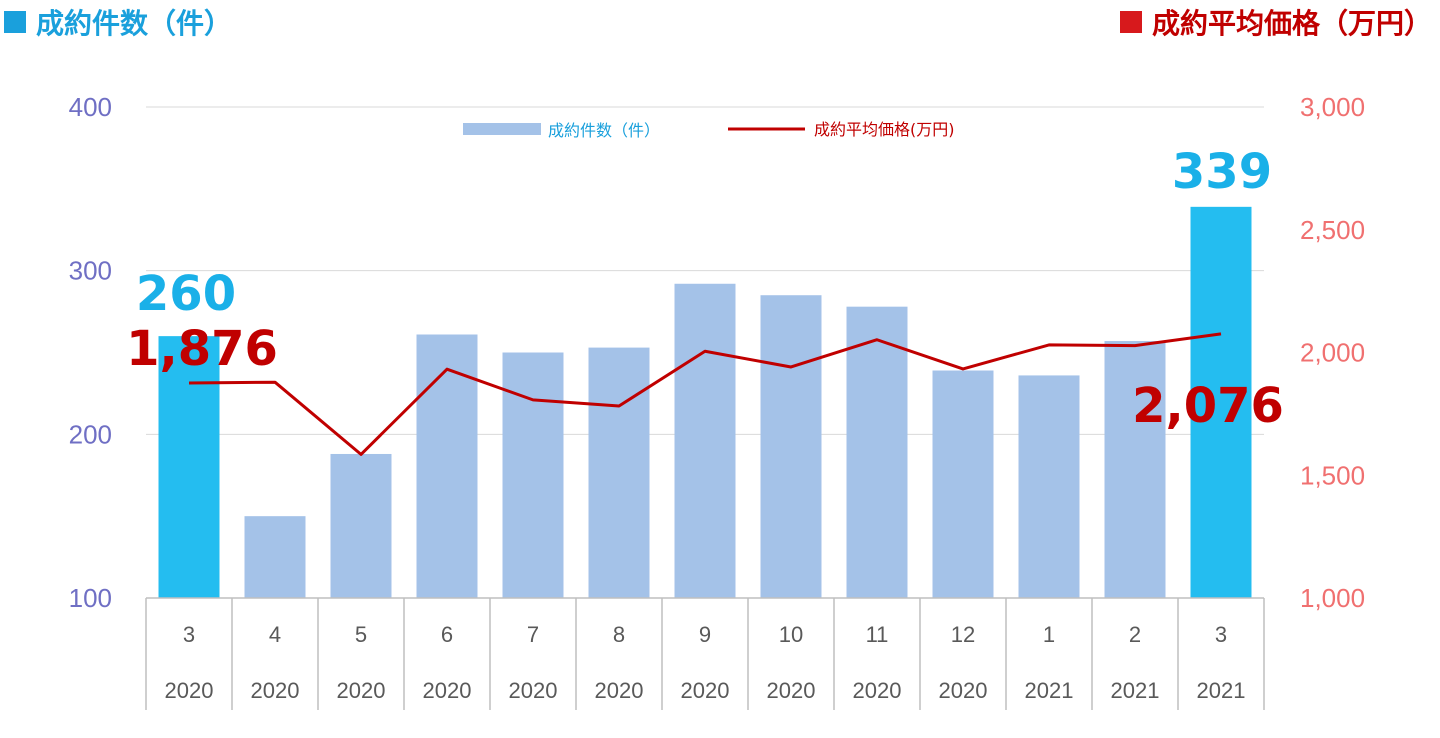 The image size is (1440, 738). Describe the element at coordinates (604, 130) in the screenshot. I see `legend-bar-label: 成約件数（件）` at that location.